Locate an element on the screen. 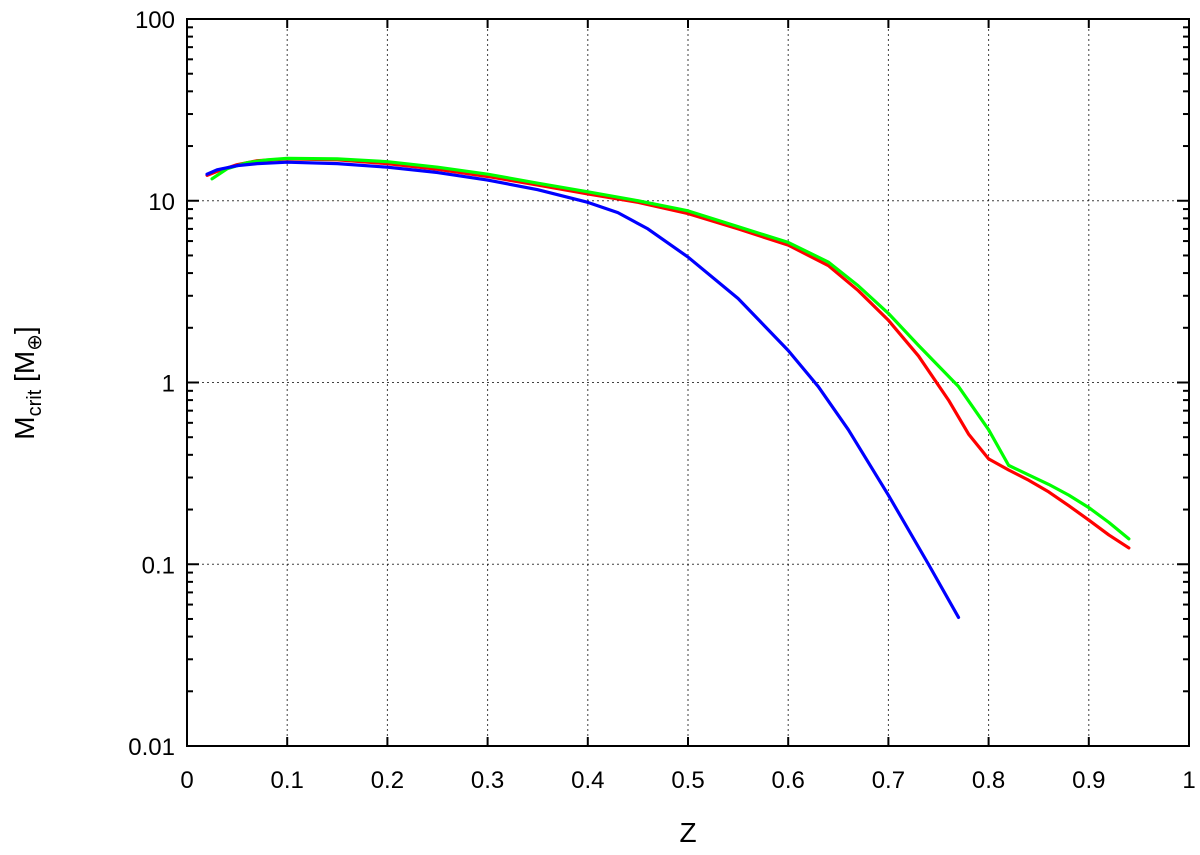 The width and height of the screenshot is (1200, 855). x-tick-label: 0 is located at coordinates (186, 780).